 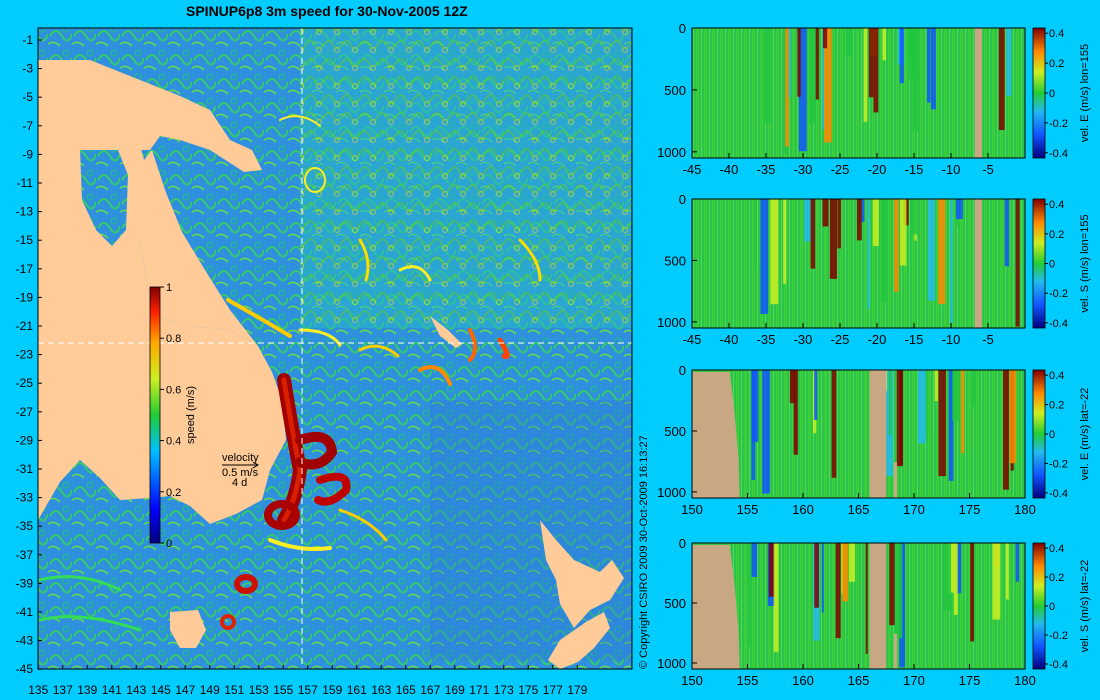 What do you see at coordinates (766, 169) in the screenshot?
I see `section-x-tick-label: -35` at bounding box center [766, 169].